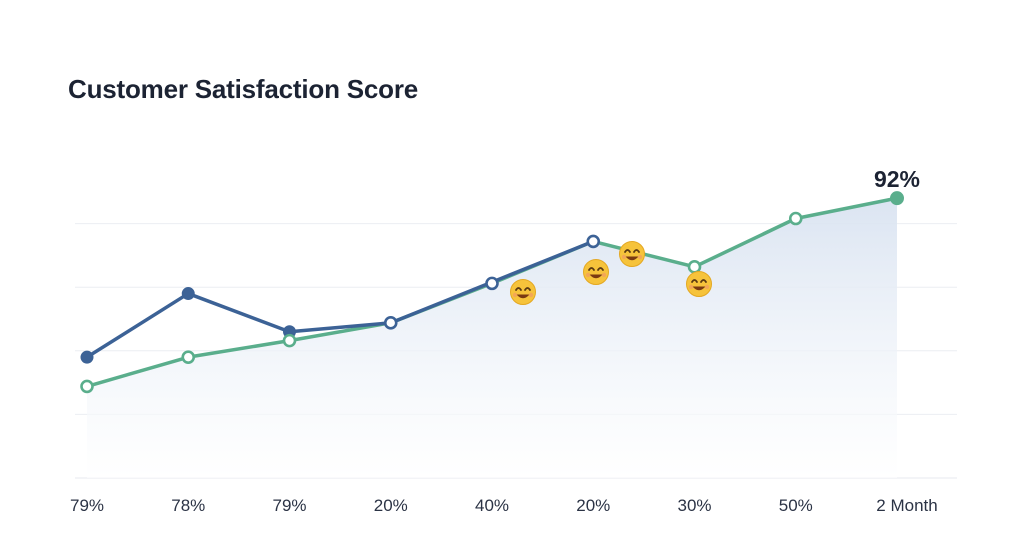  I want to click on chart-title: Customer Satisfaction Score, so click(243, 89).